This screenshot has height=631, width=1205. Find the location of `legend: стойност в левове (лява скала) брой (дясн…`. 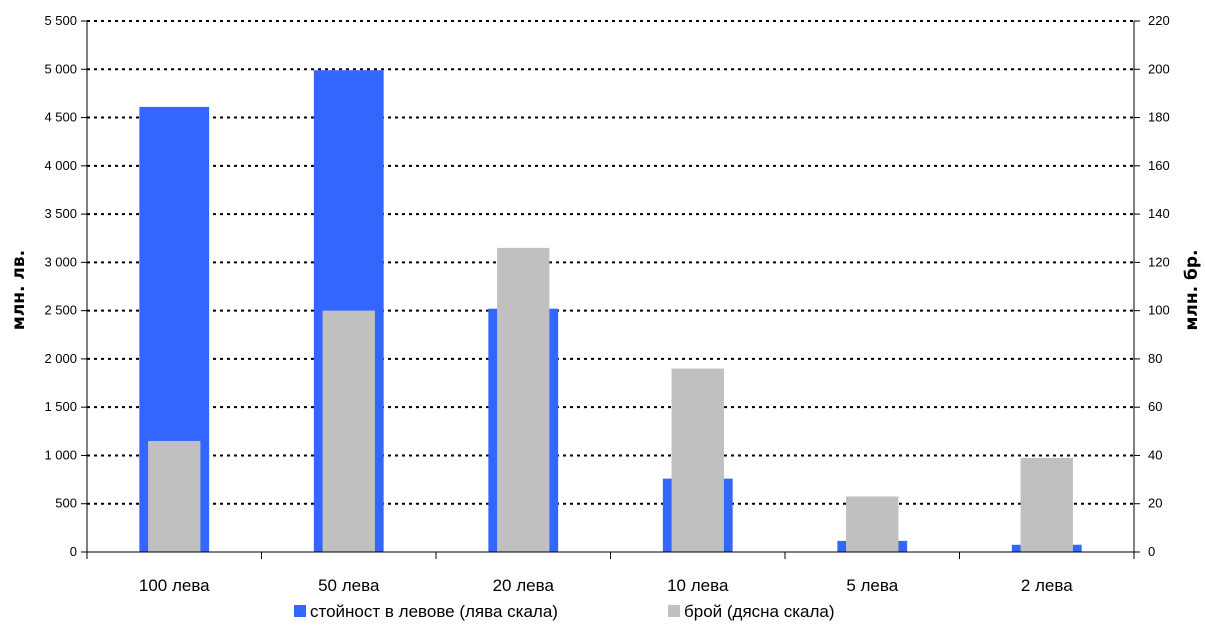

legend: стойност в левове (лява скала) брой (дясн… is located at coordinates (564, 611).